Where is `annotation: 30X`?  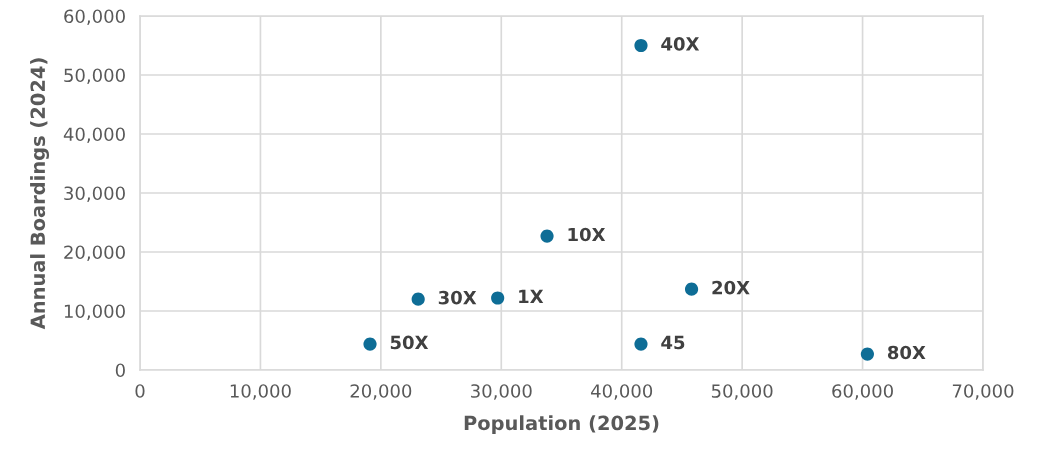
annotation: 30X is located at coordinates (457, 297).